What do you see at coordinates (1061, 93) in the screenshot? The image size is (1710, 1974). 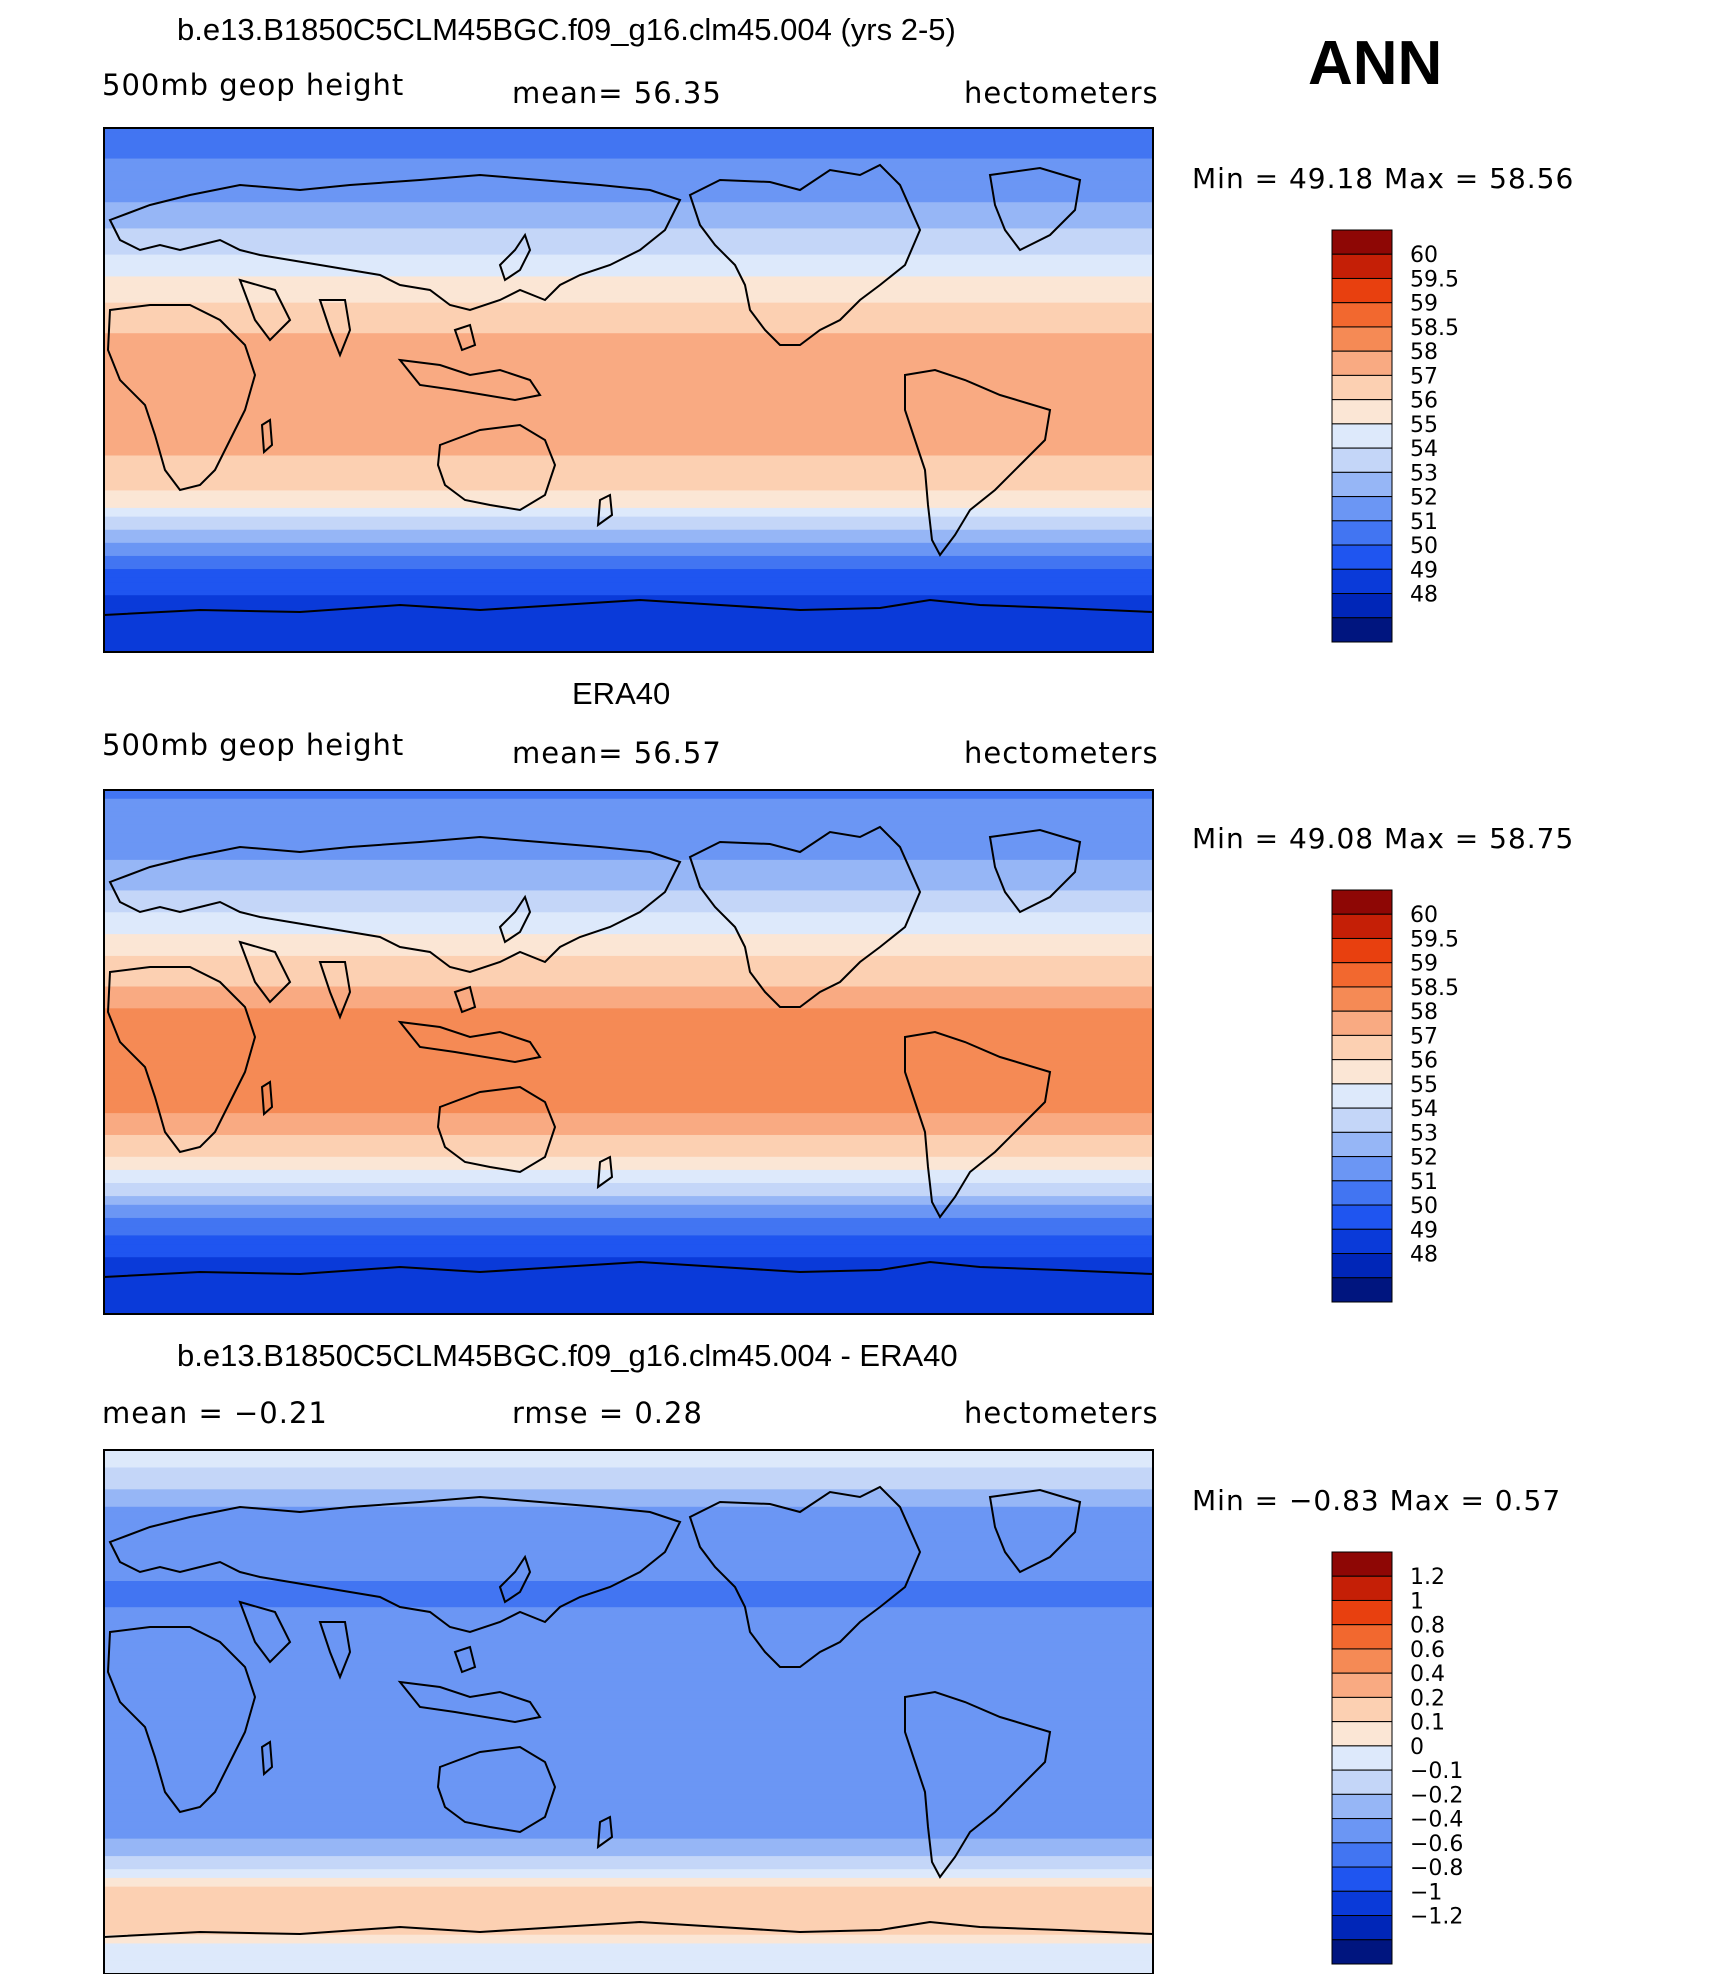 I see `panel-1-units-label: hectometers` at bounding box center [1061, 93].